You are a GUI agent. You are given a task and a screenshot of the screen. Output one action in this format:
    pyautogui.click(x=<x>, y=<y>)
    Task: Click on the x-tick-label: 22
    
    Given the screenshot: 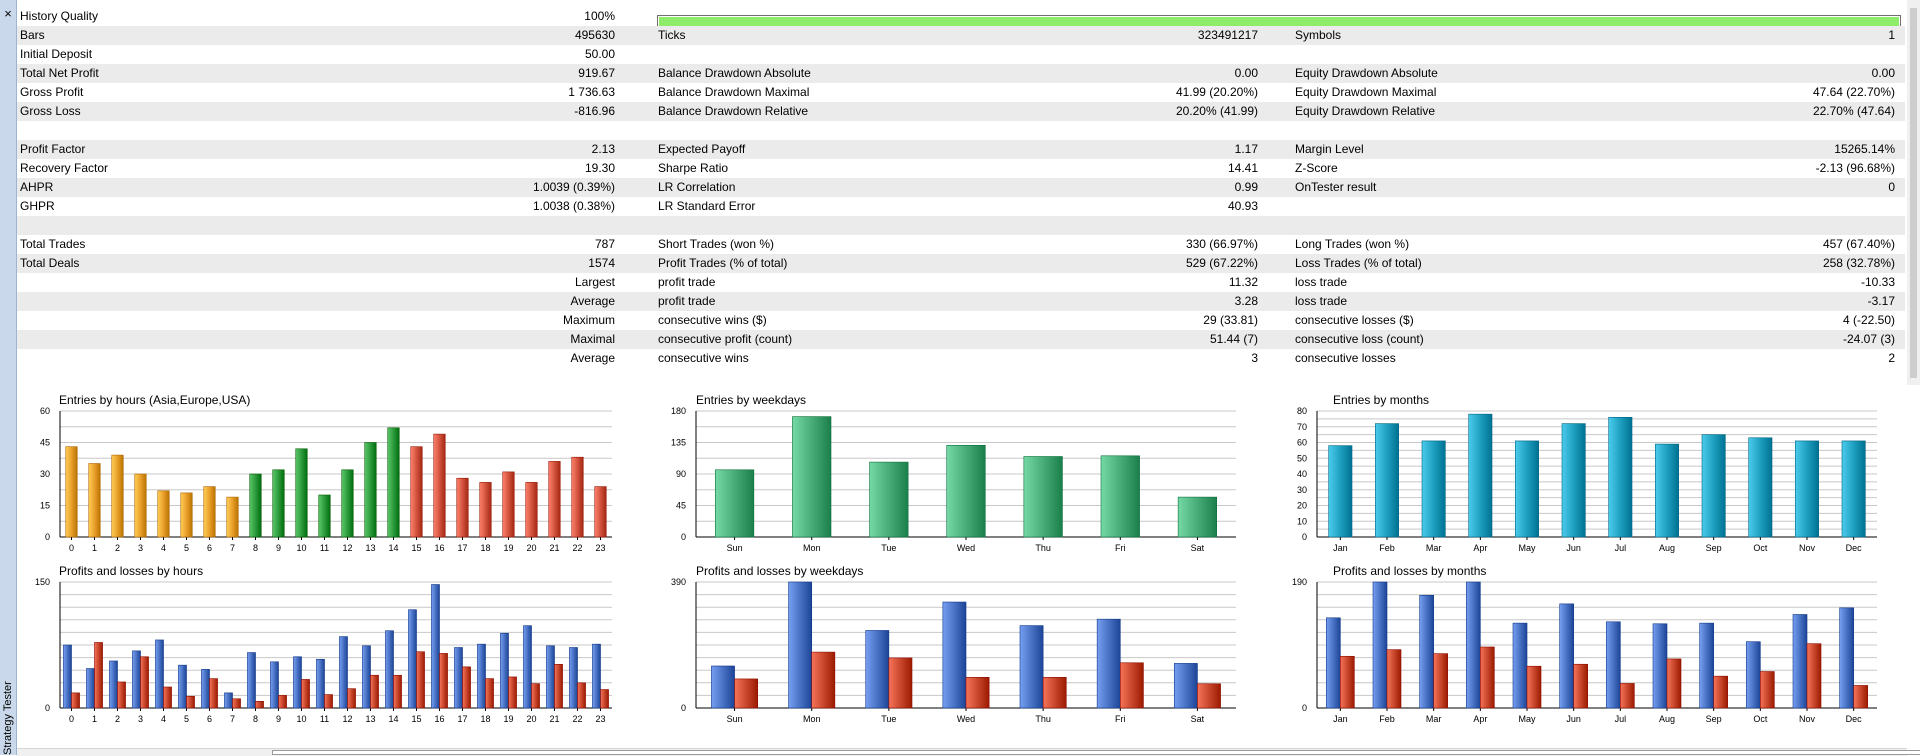 What is the action you would take?
    pyautogui.click(x=577, y=719)
    